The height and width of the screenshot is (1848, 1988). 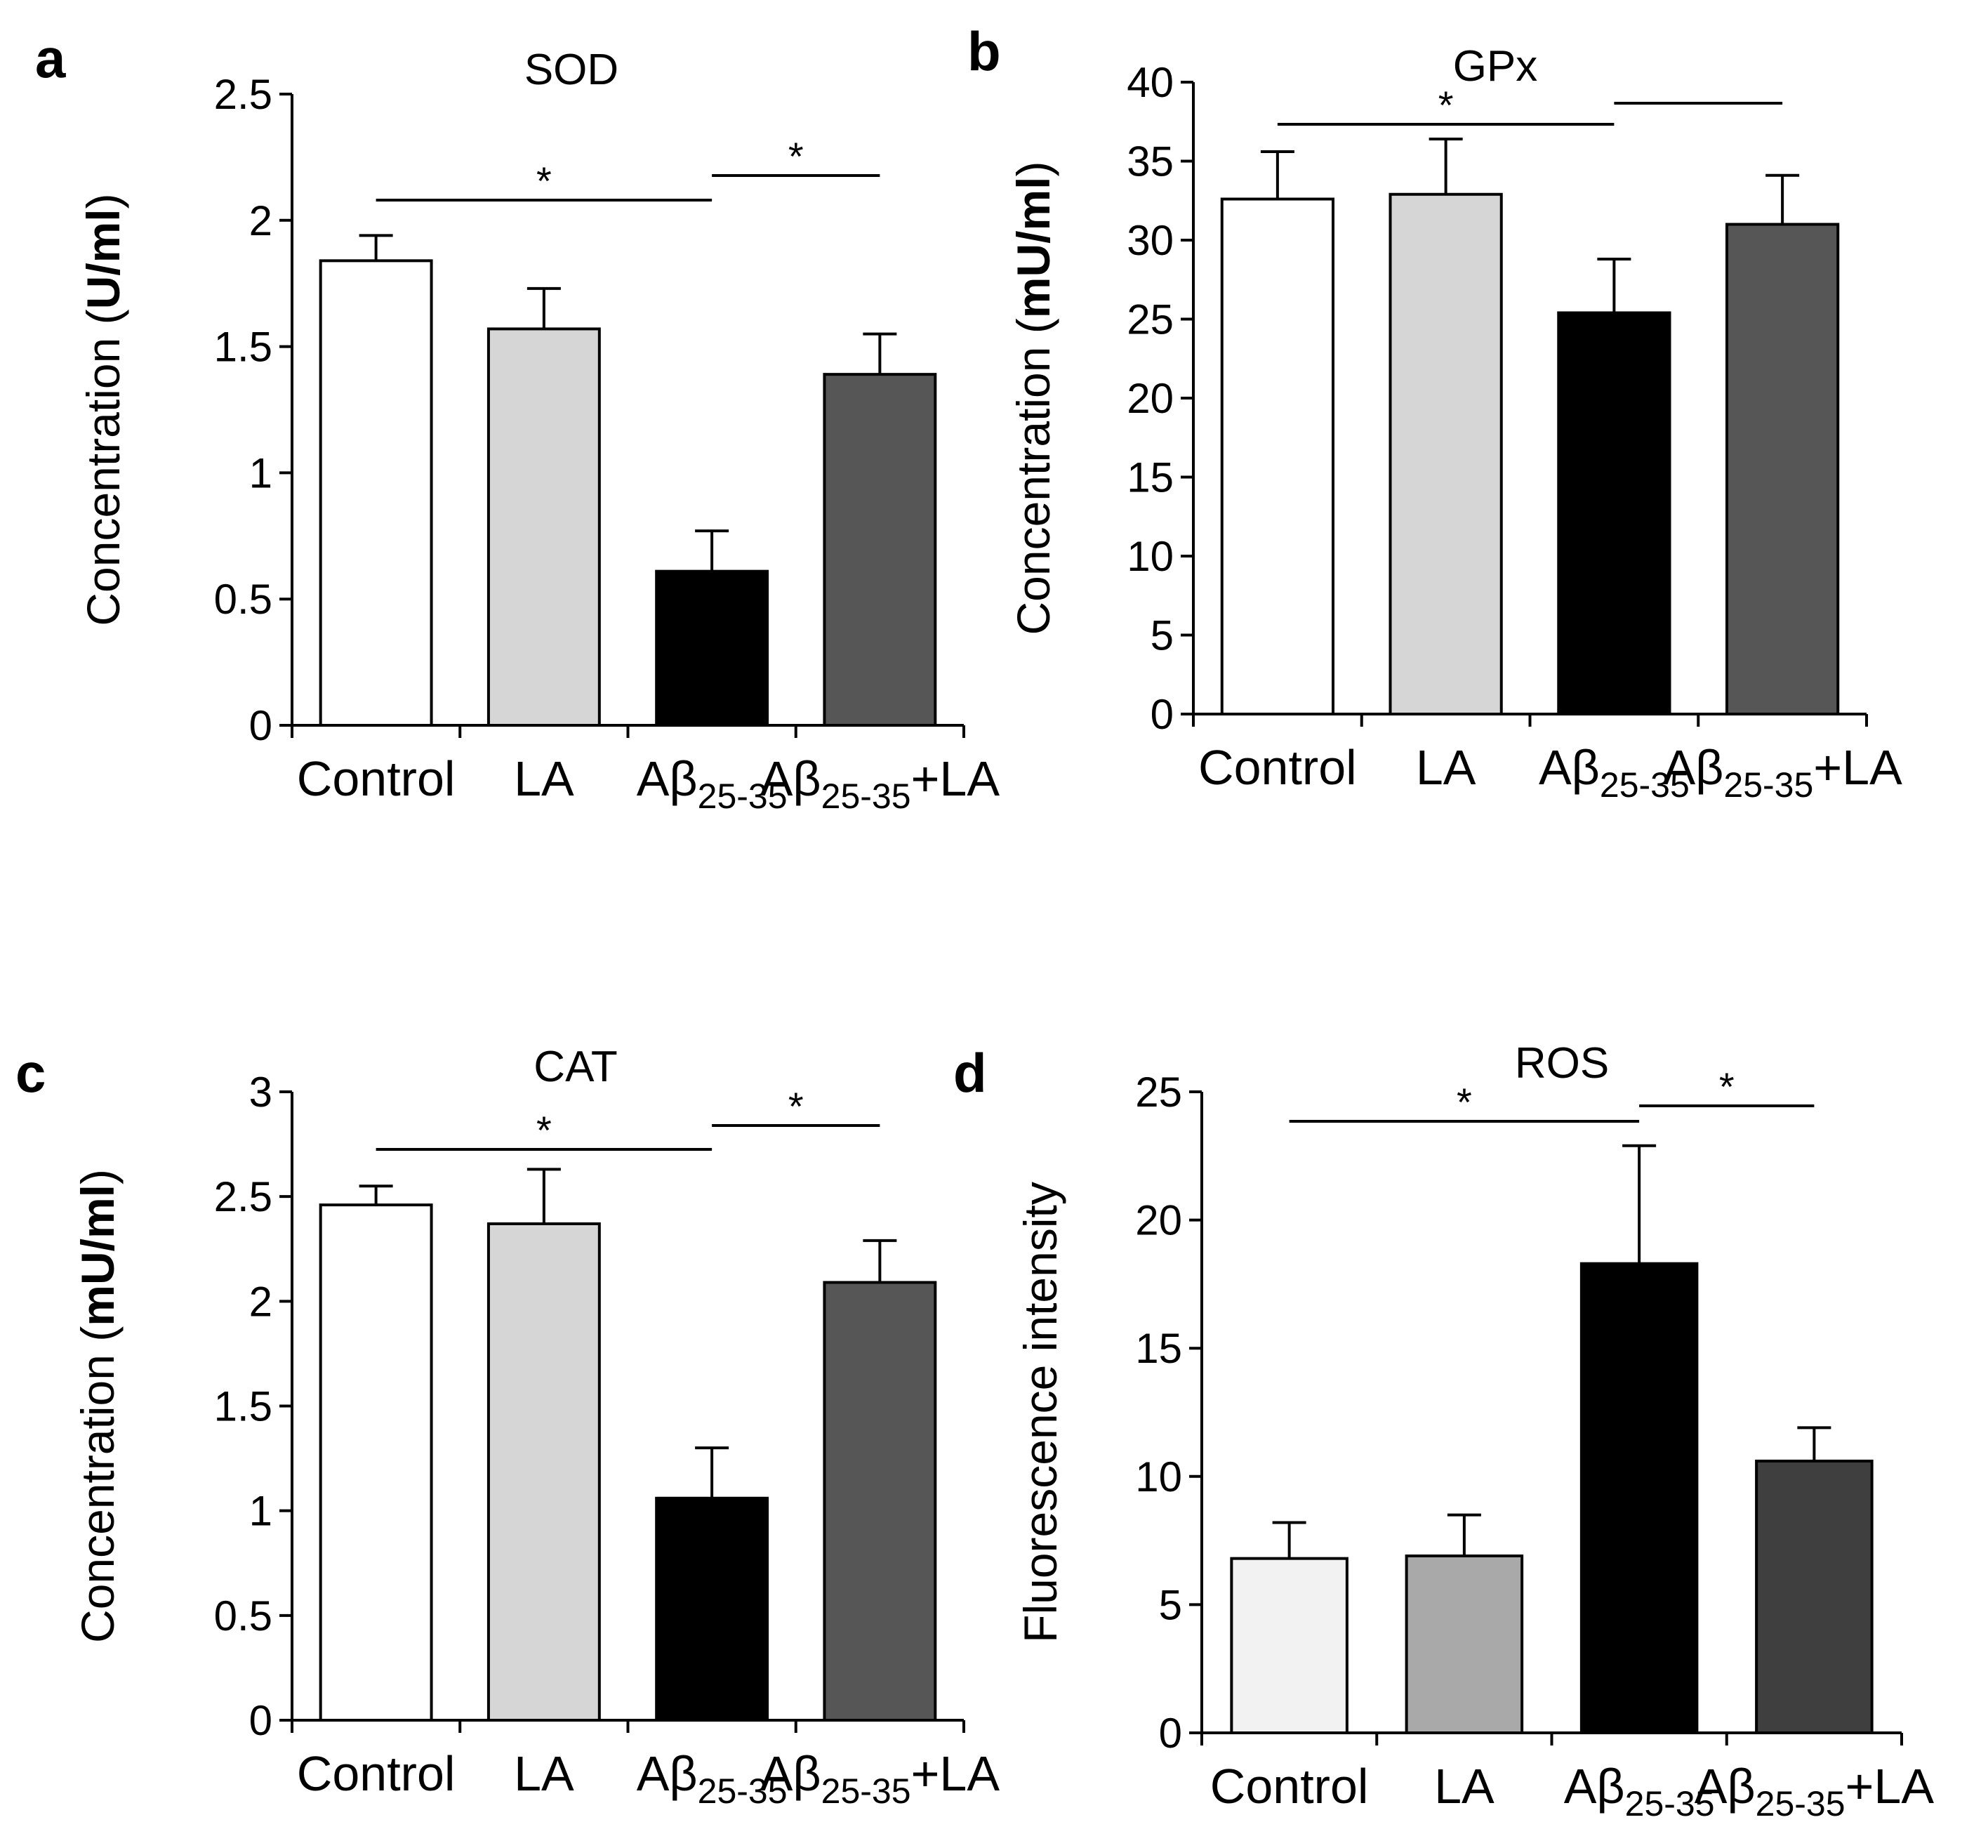 What do you see at coordinates (98, 1406) in the screenshot?
I see `y-axis-label: Concentration (mU/ml)` at bounding box center [98, 1406].